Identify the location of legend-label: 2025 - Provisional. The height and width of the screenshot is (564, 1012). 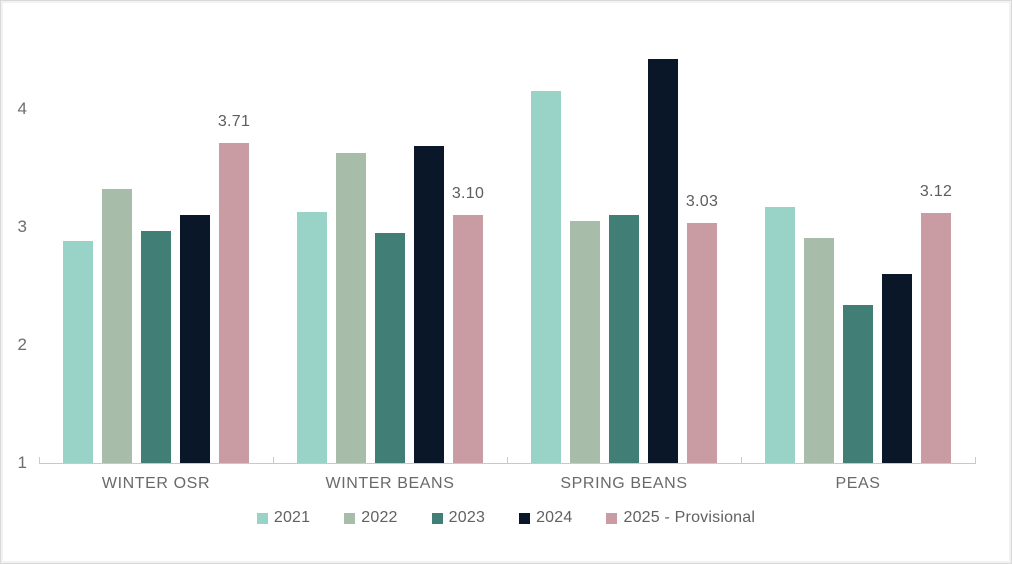
(689, 517).